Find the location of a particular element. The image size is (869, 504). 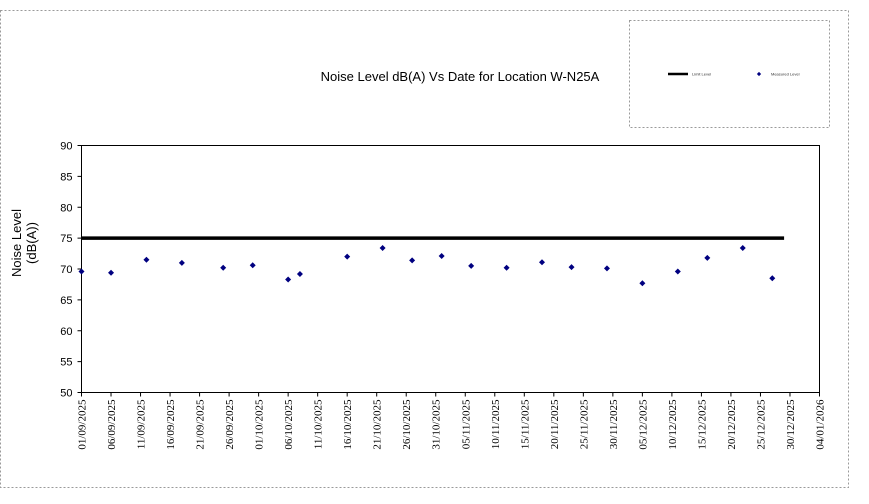

x-tick-label: 30/11/2025 is located at coordinates (614, 424).